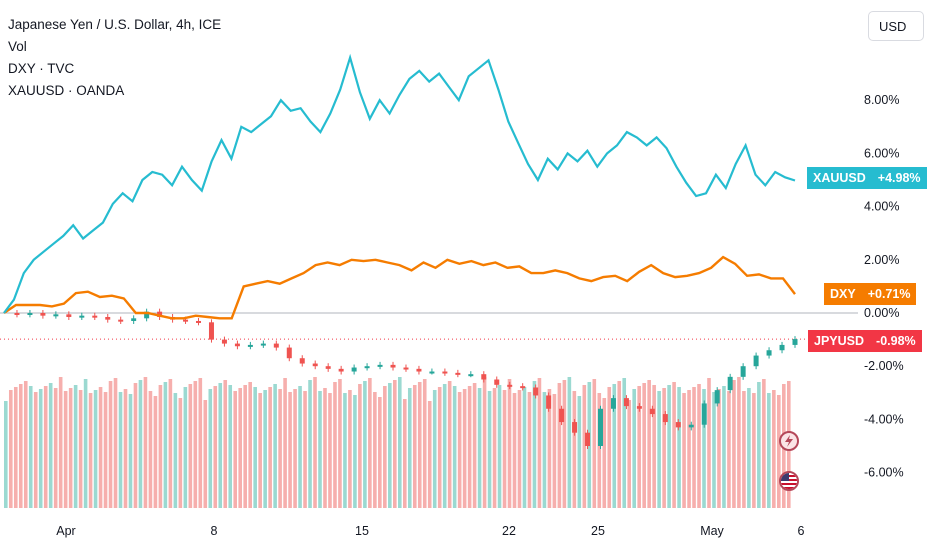  What do you see at coordinates (865, 341) in the screenshot?
I see `jpyusd-price-tag: JPYUSD -0.98%` at bounding box center [865, 341].